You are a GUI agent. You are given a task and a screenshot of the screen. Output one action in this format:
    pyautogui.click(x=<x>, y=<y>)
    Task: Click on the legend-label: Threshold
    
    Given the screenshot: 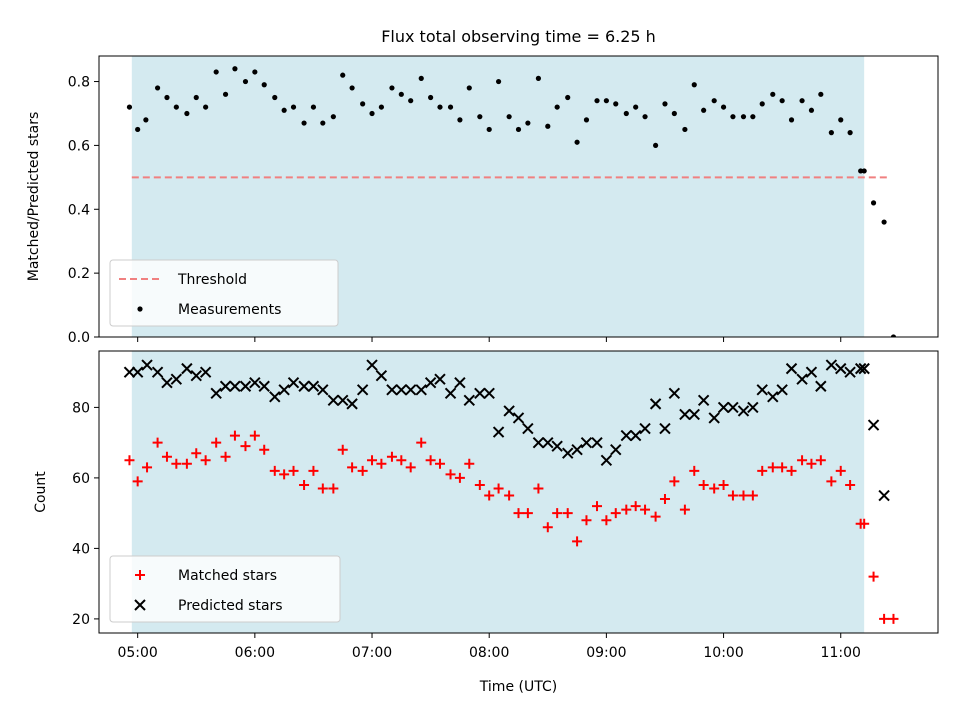 What is the action you would take?
    pyautogui.click(x=212, y=280)
    